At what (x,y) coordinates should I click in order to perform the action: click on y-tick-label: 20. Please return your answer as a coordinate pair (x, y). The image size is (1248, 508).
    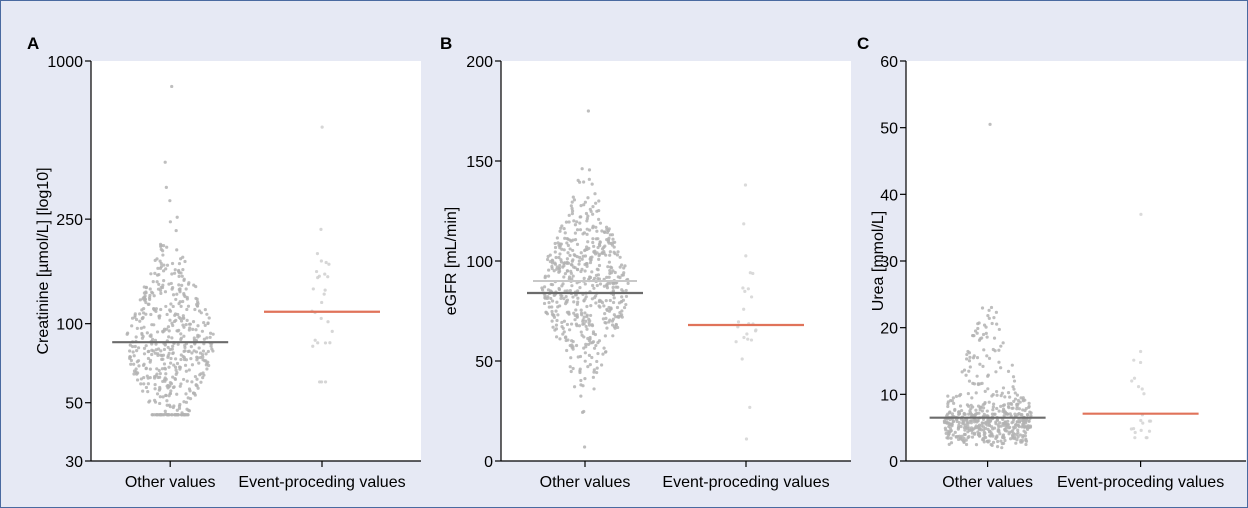
    Looking at the image, I should click on (889, 329).